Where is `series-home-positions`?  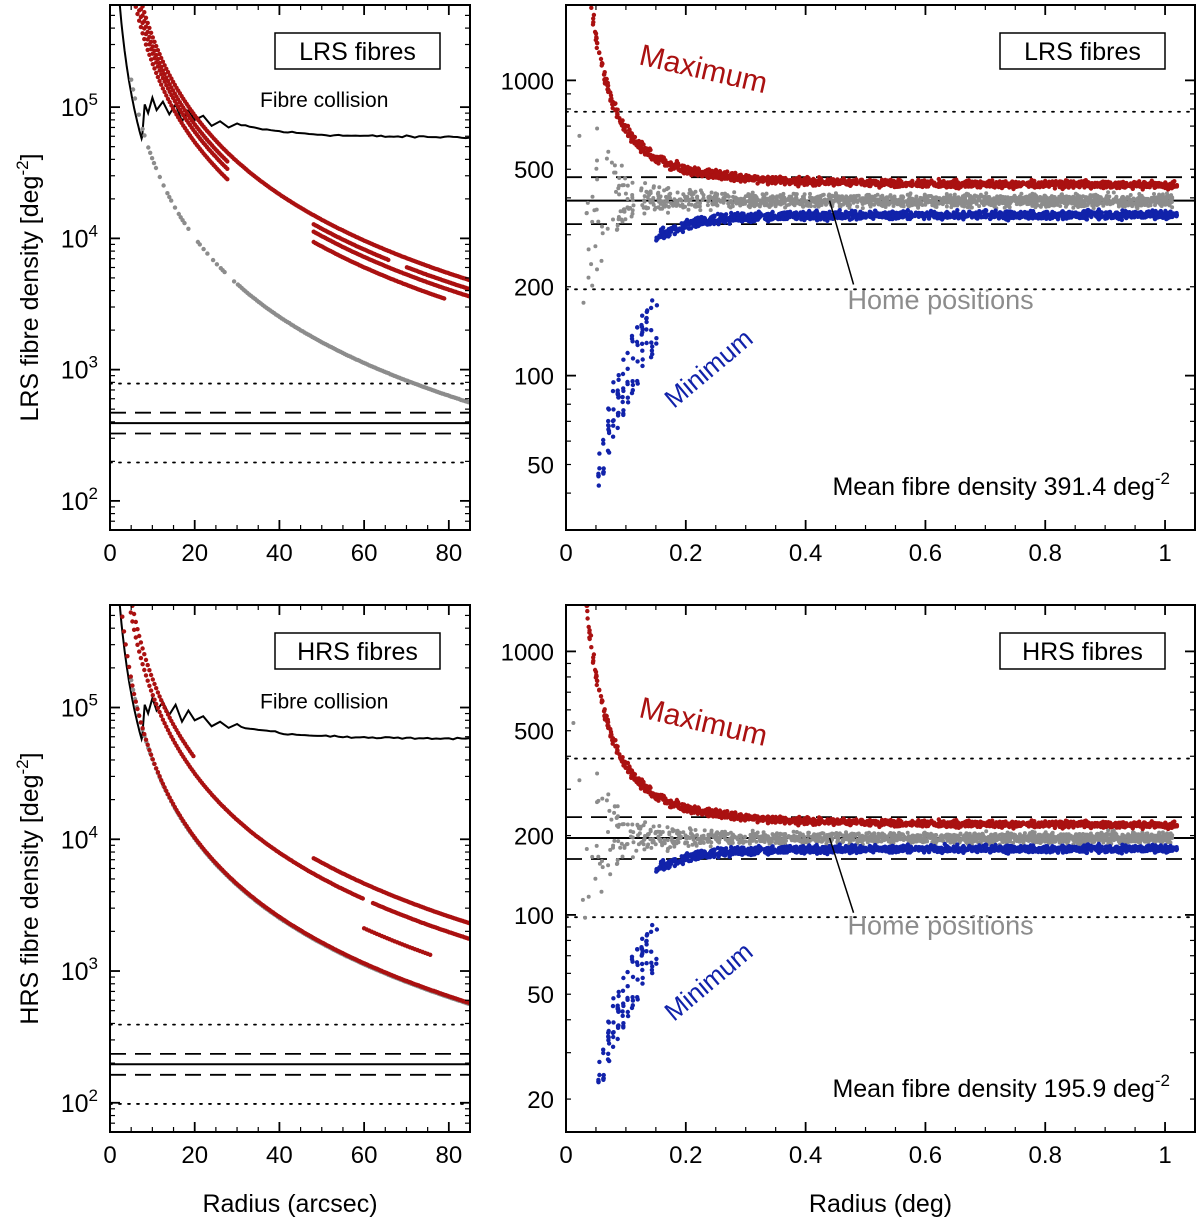
series-home-positions is located at coordinates (299, 241).